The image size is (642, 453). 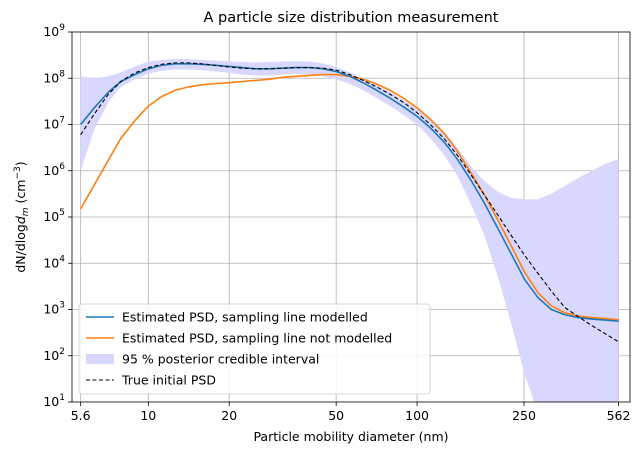 What do you see at coordinates (351, 412) in the screenshot?
I see `x-axis-ticks: 5.6 10 20 50 100 250 562` at bounding box center [351, 412].